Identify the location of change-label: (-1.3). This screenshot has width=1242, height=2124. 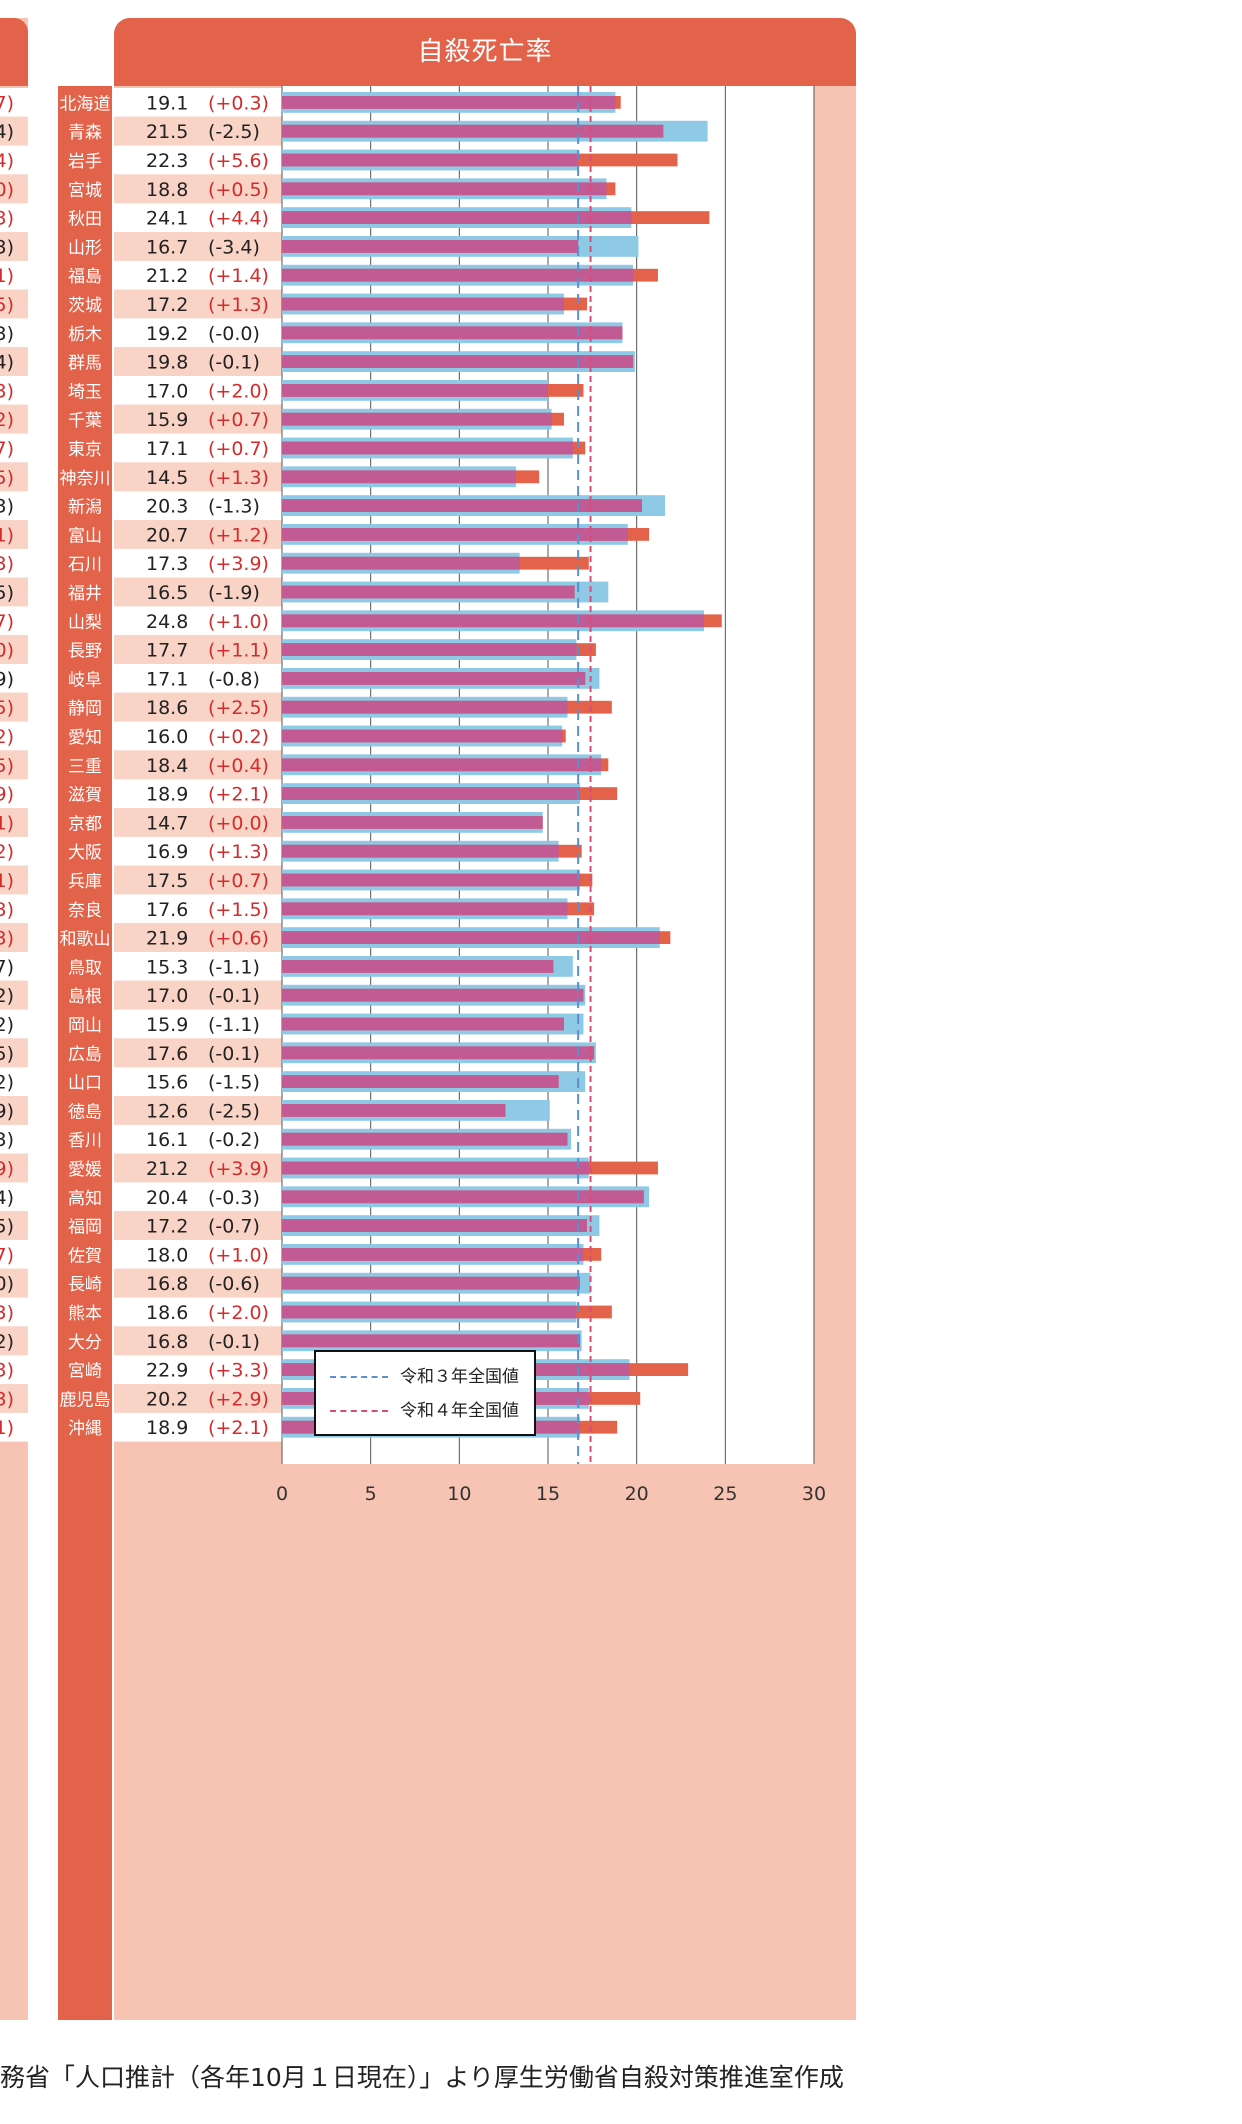
(234, 507).